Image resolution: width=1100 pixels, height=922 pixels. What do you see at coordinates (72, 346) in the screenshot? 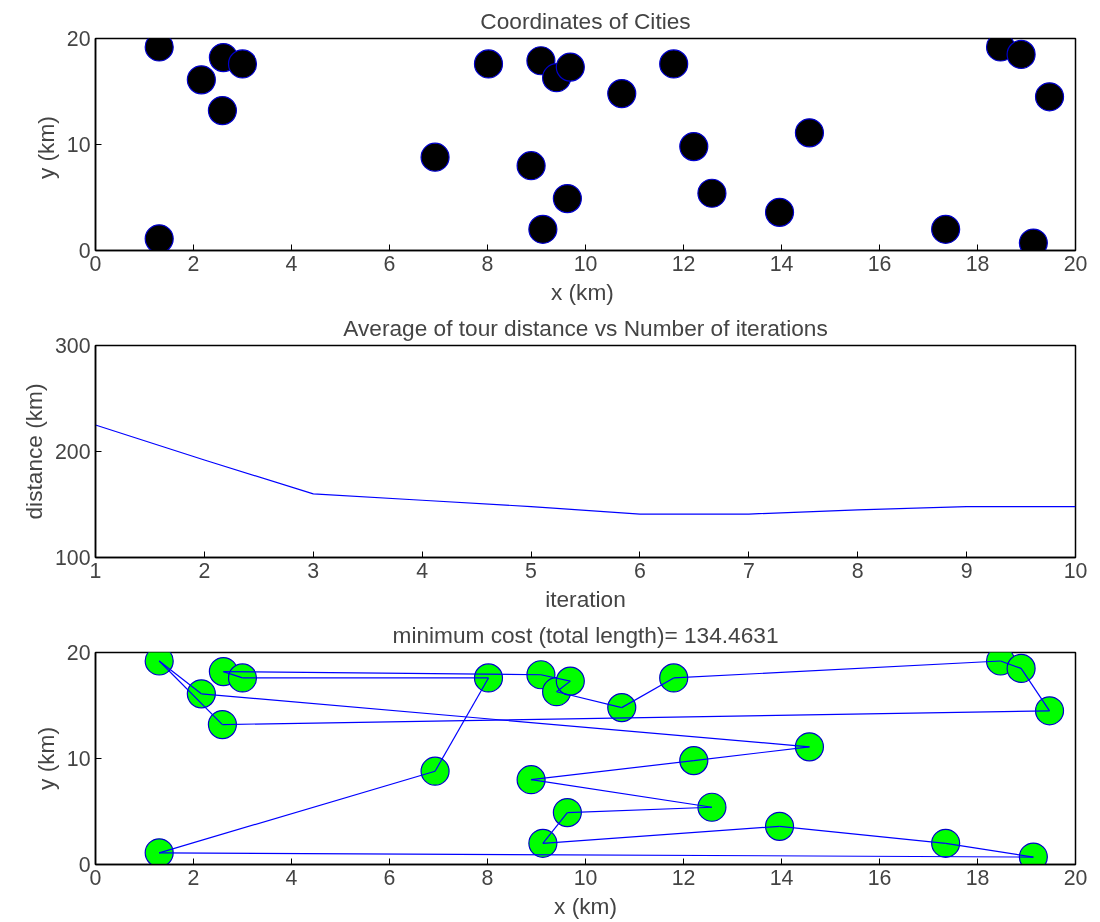
I see `y-tick-label: 300` at bounding box center [72, 346].